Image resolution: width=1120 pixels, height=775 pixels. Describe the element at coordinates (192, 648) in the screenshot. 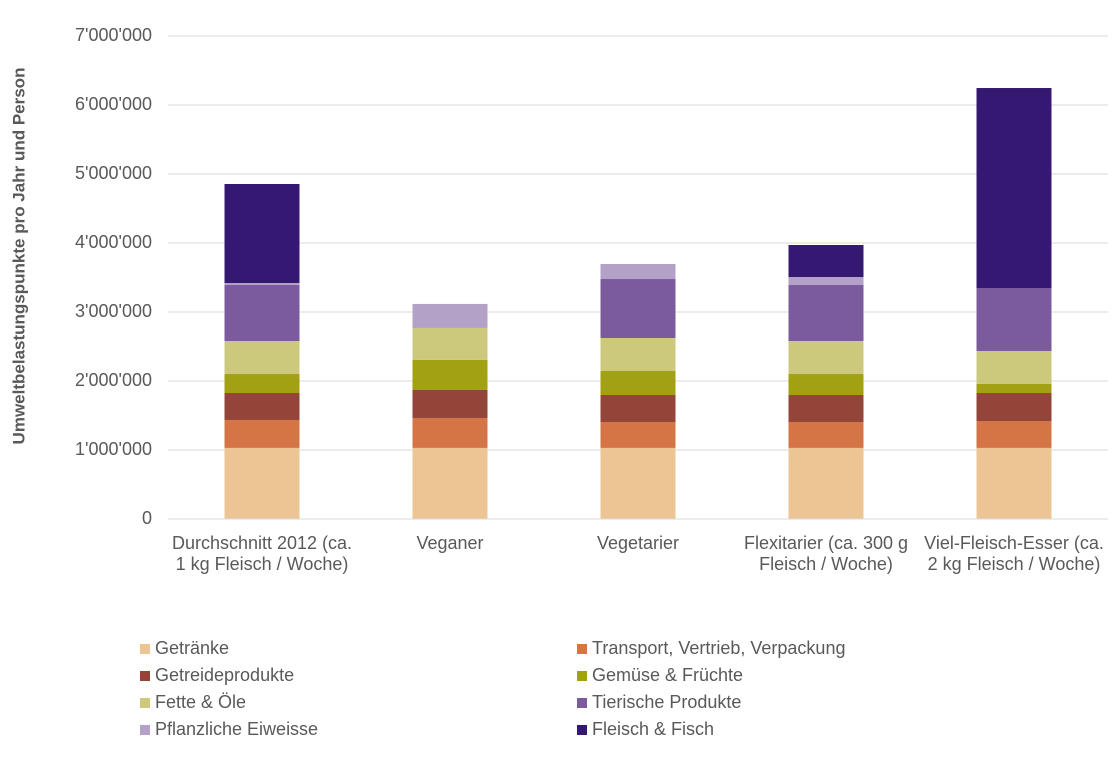

I see `legend-label: Getränke` at that location.